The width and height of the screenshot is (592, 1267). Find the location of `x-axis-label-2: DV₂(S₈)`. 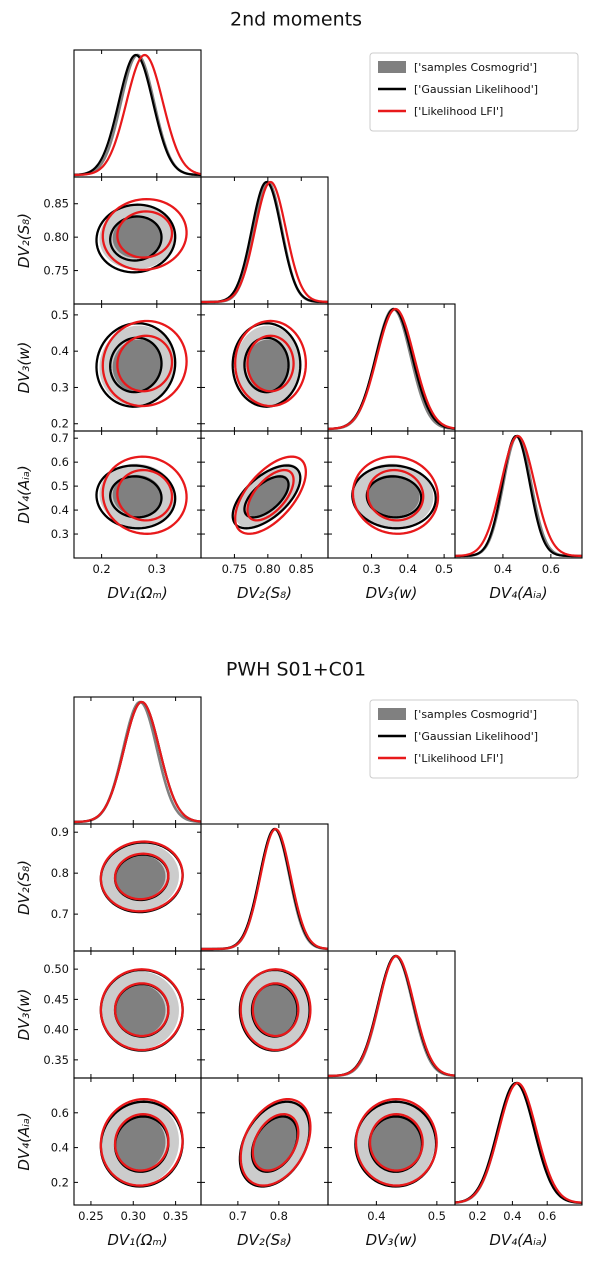

x-axis-label-2: DV₂(S₈) is located at coordinates (264, 1240).